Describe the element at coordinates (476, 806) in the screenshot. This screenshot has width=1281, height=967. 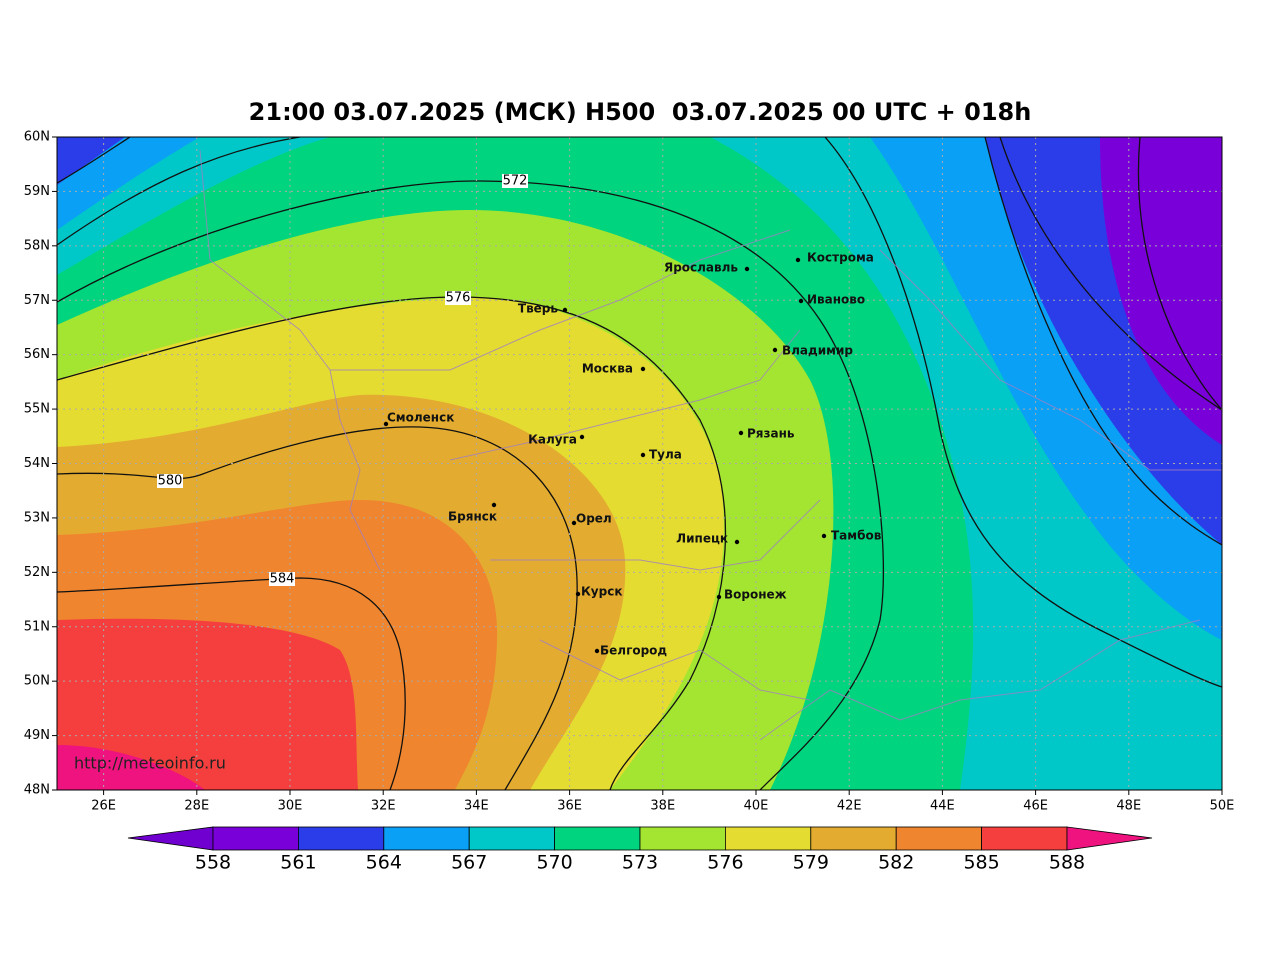
I see `lon-label: 34E` at that location.